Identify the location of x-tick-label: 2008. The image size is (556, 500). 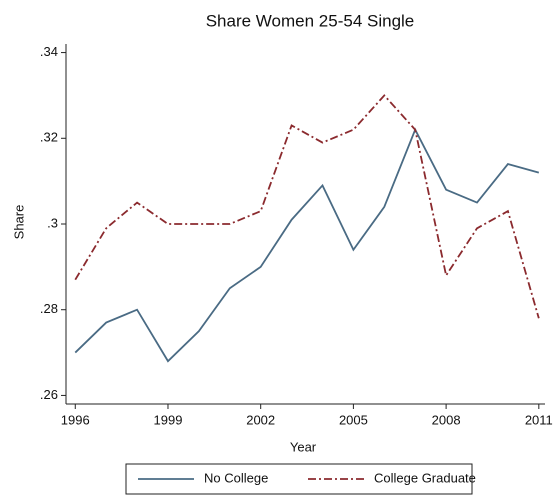
(446, 419).